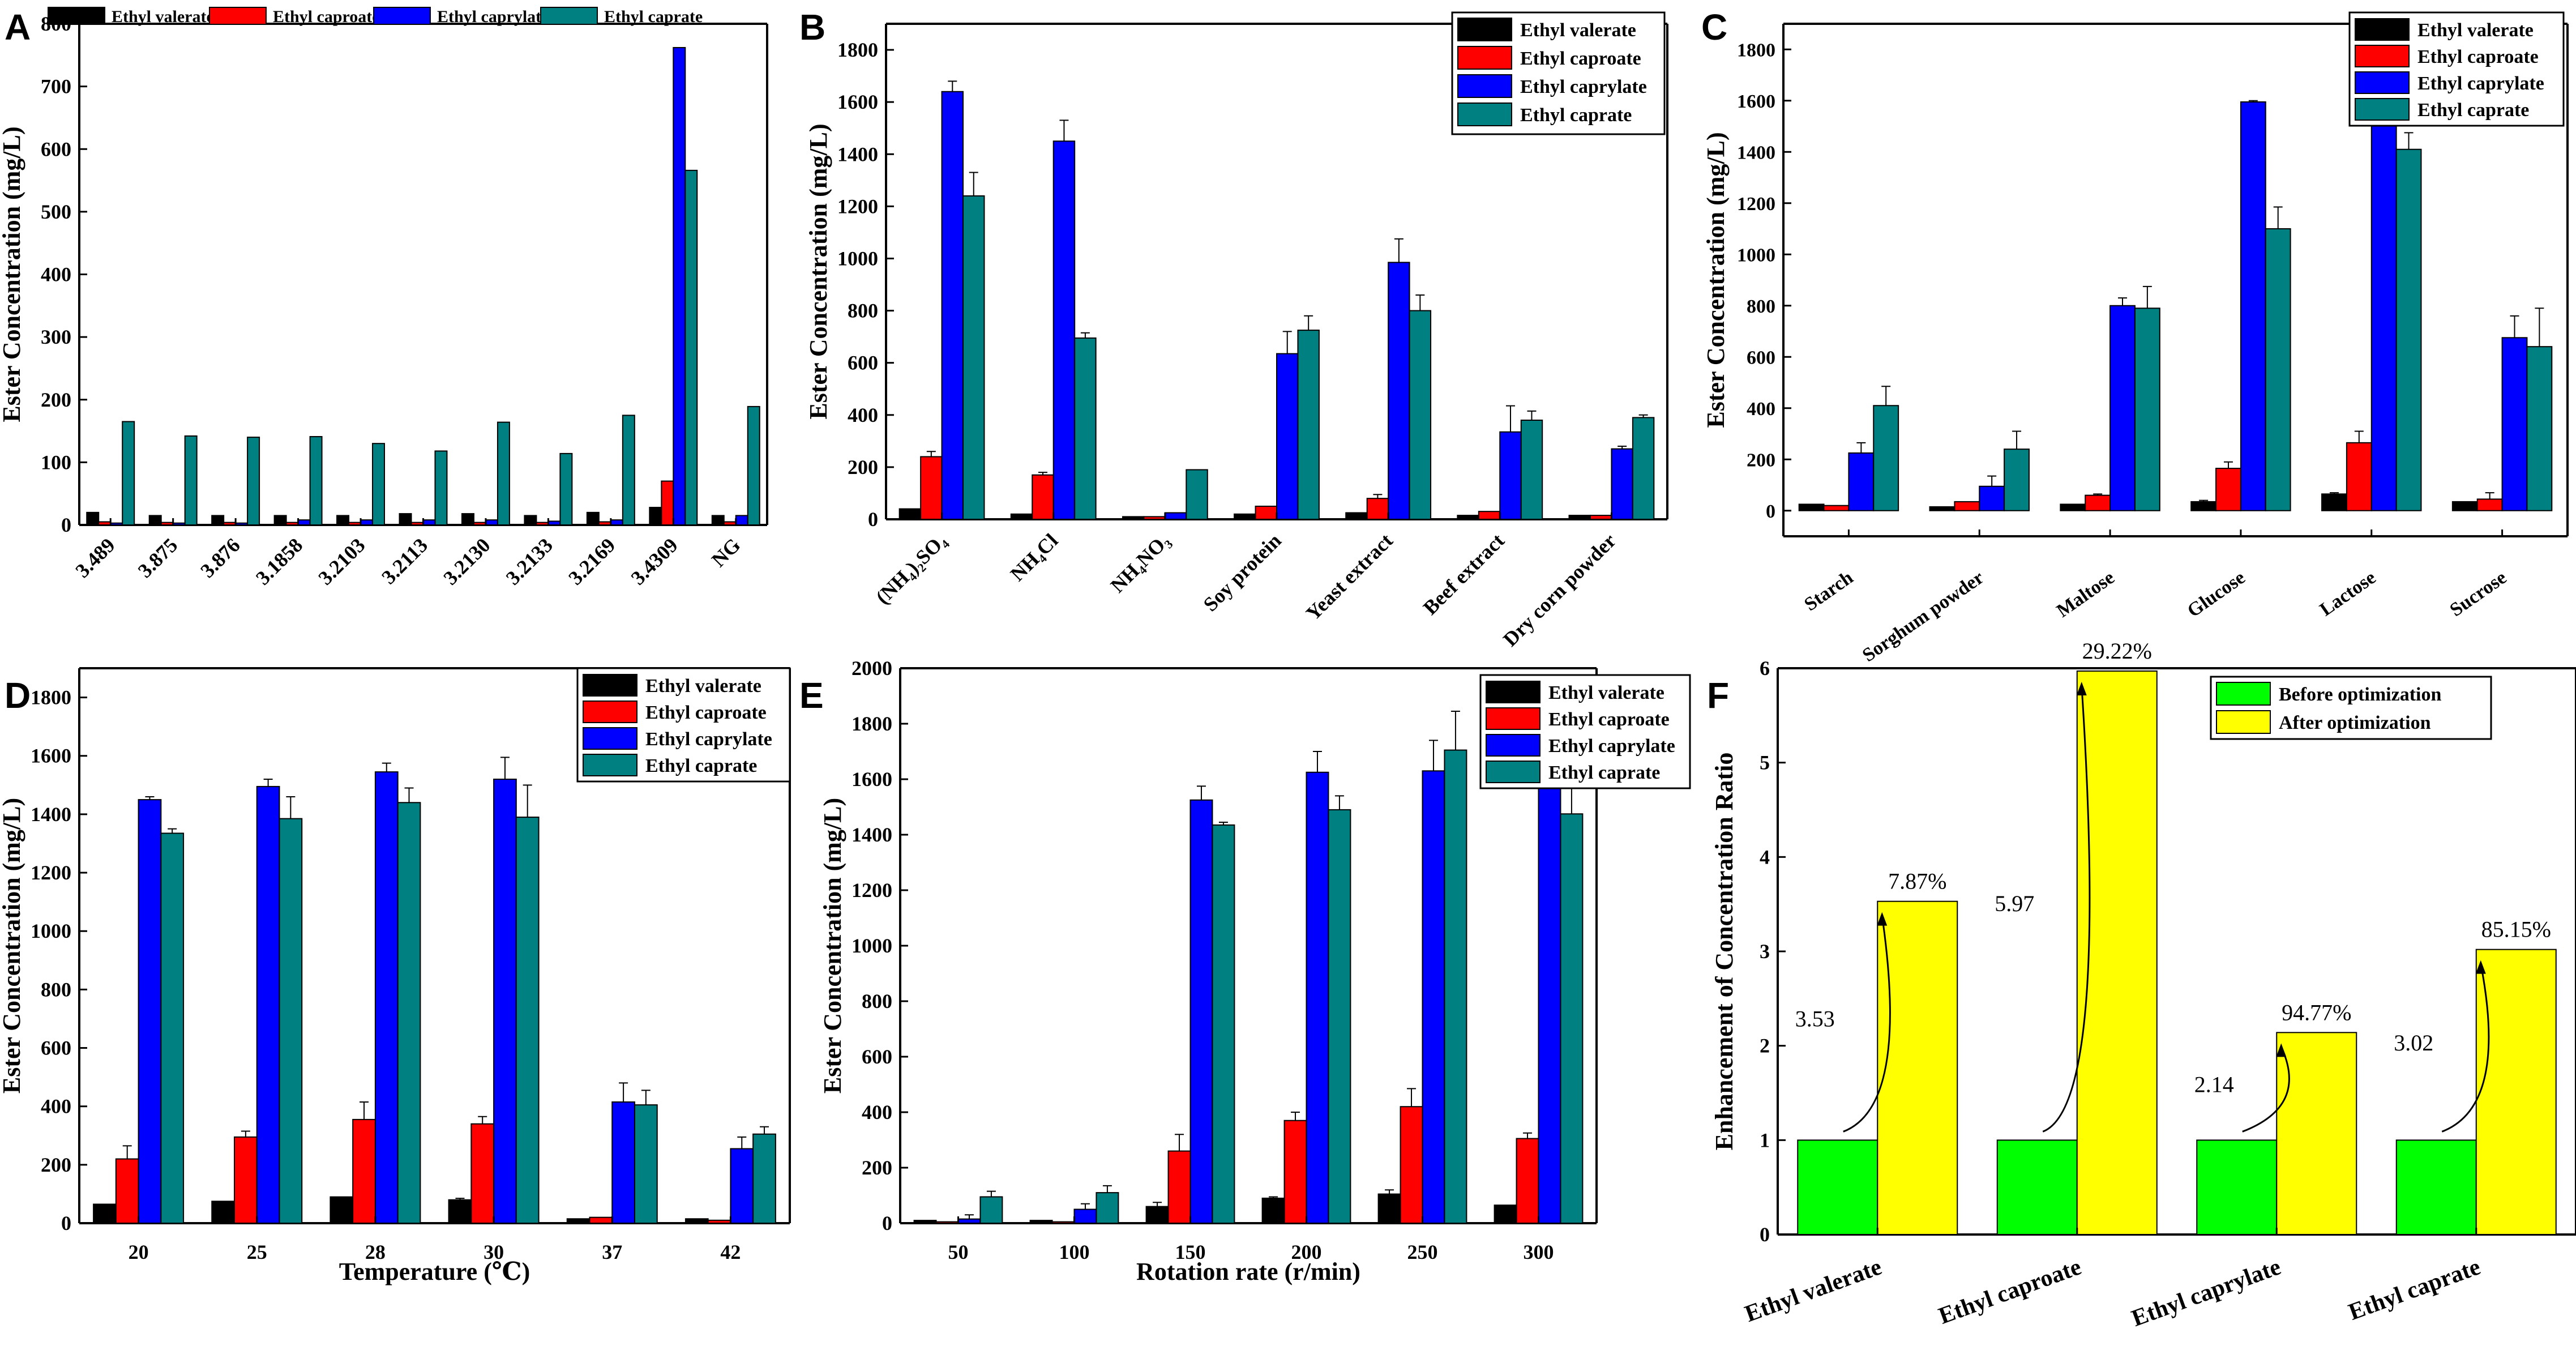 Image resolution: width=2576 pixels, height=1354 pixels. What do you see at coordinates (1559, 590) in the screenshot?
I see `panel-b-xtick-label: Dry corn powder` at bounding box center [1559, 590].